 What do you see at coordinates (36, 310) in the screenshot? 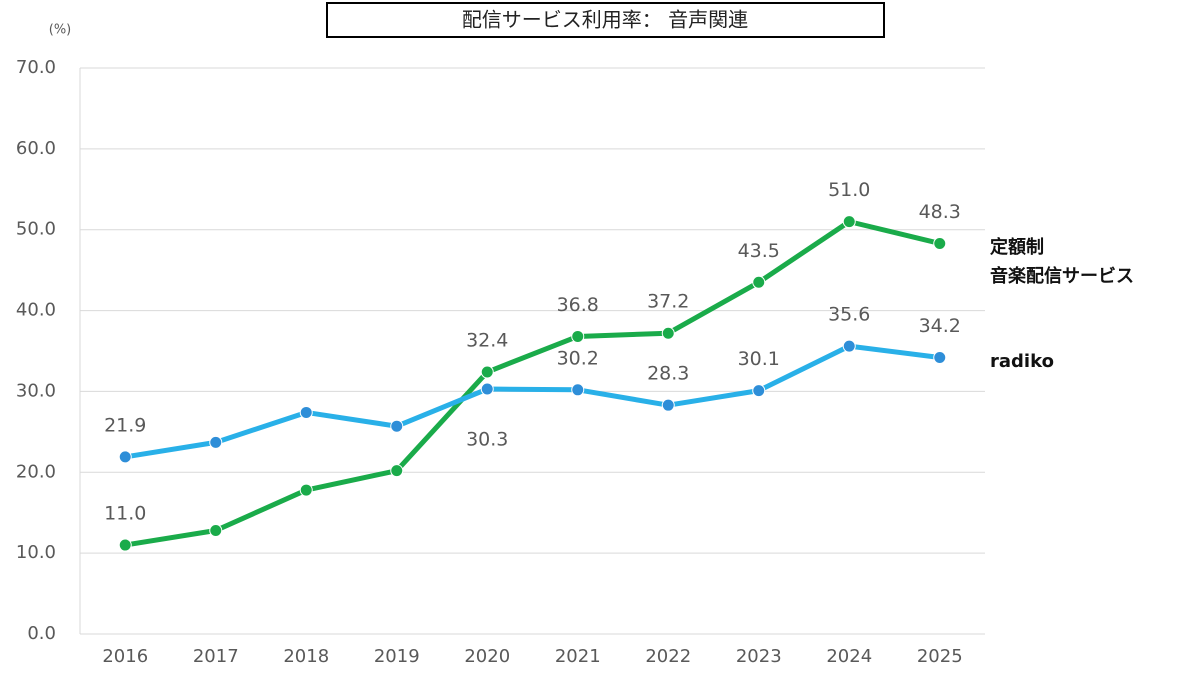
I see `y-tick-label: 40.0` at bounding box center [36, 310].